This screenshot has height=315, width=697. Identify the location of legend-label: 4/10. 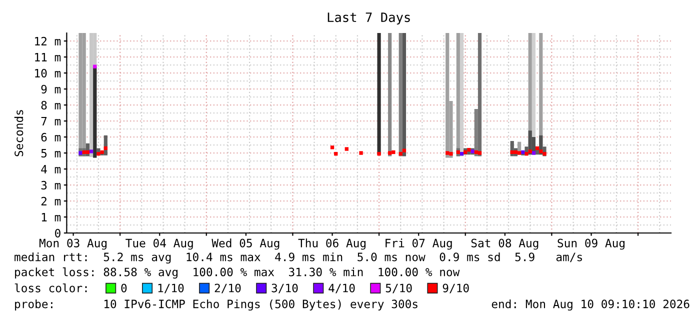
(341, 289).